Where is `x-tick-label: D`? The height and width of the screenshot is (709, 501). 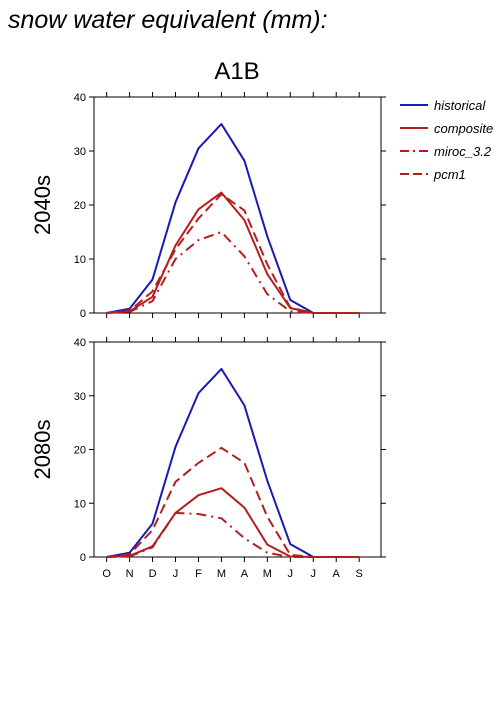
x-tick-label: D is located at coordinates (153, 574).